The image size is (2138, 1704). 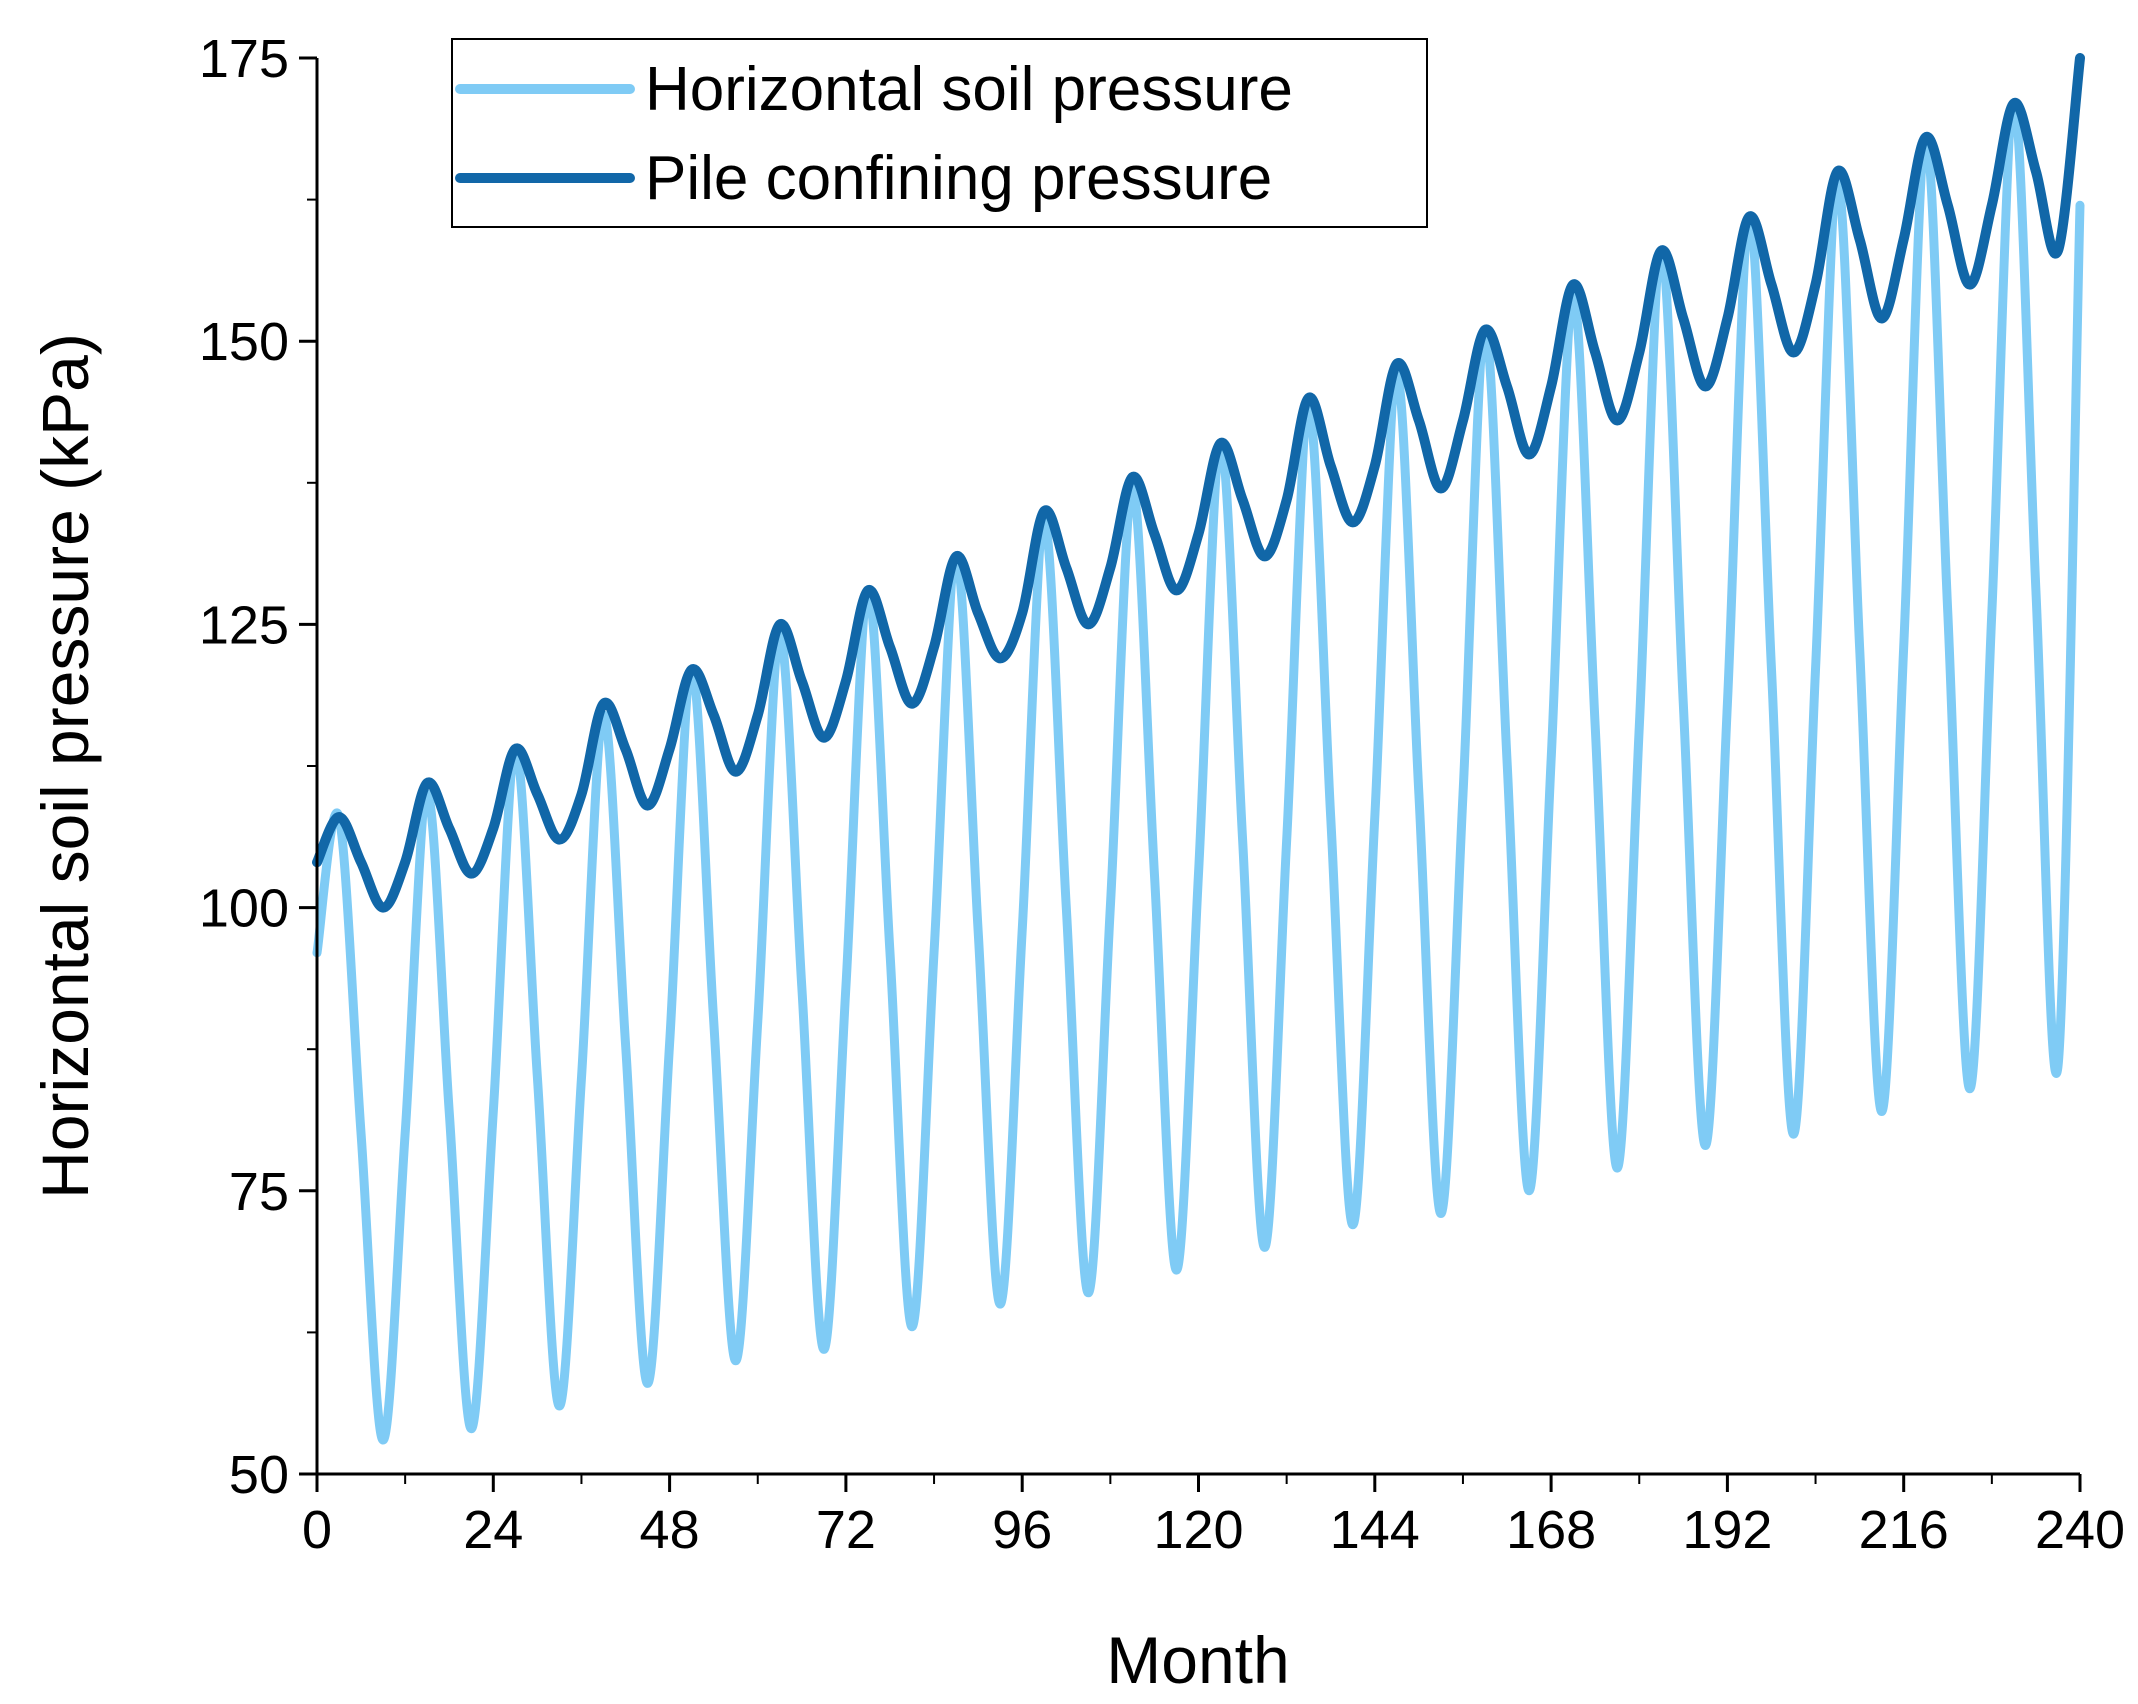 I want to click on x-tick-label-192: 192, so click(x=1727, y=1530).